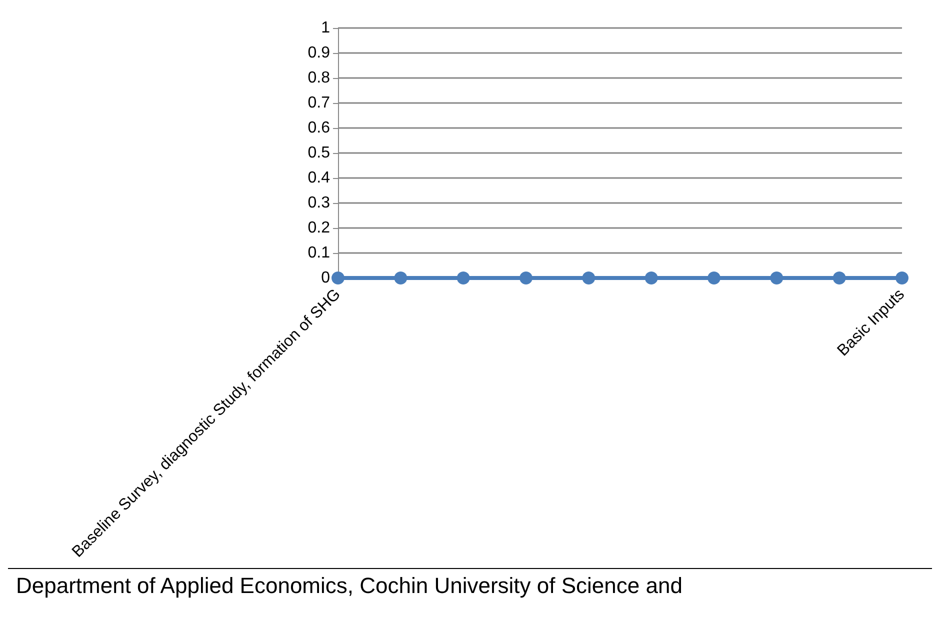 The image size is (940, 634). I want to click on y-tick-label: 0.9, so click(319, 53).